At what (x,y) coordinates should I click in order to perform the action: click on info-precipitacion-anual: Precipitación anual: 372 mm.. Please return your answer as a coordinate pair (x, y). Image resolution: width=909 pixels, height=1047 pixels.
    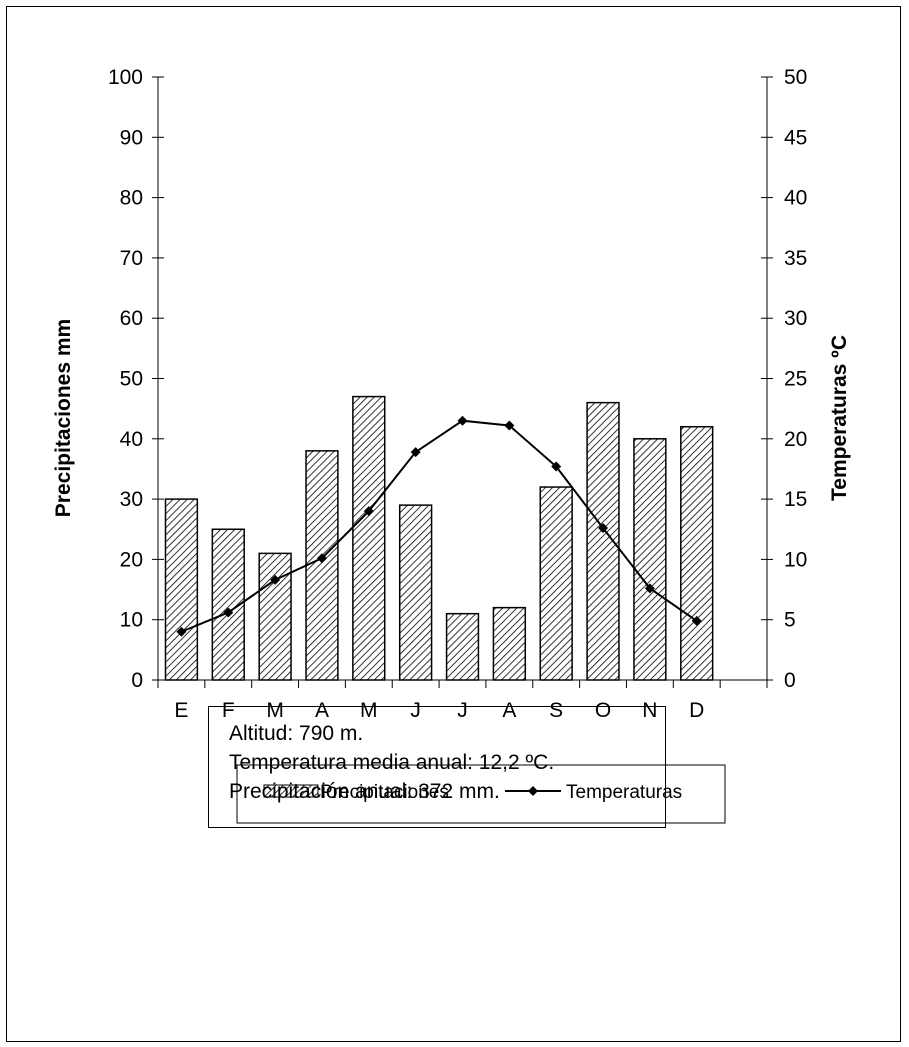
    Looking at the image, I should click on (364, 791).